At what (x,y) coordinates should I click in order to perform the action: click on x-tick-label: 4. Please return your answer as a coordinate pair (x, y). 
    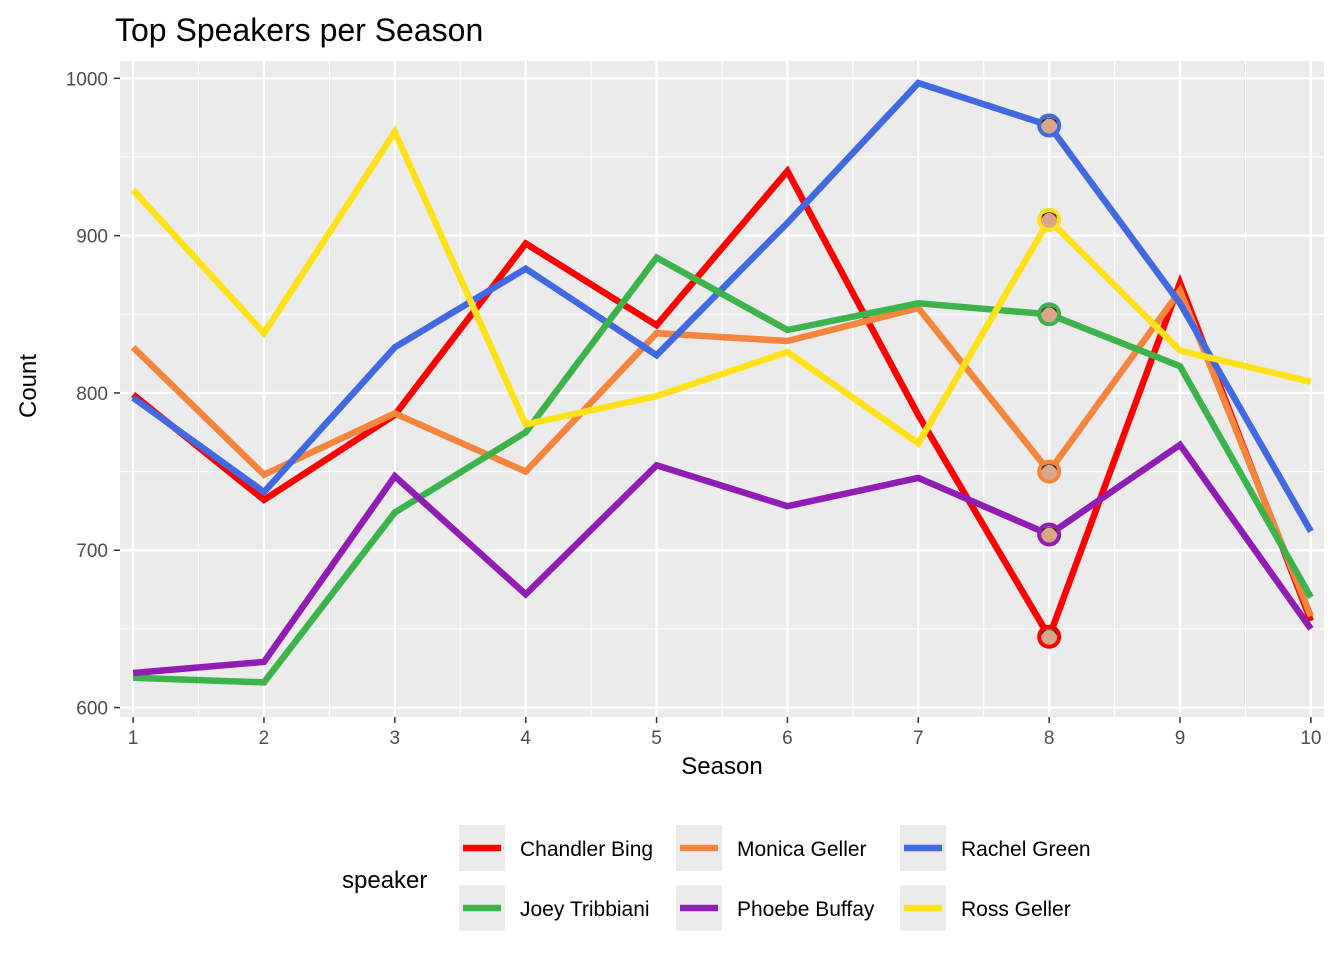
    Looking at the image, I should click on (525, 738).